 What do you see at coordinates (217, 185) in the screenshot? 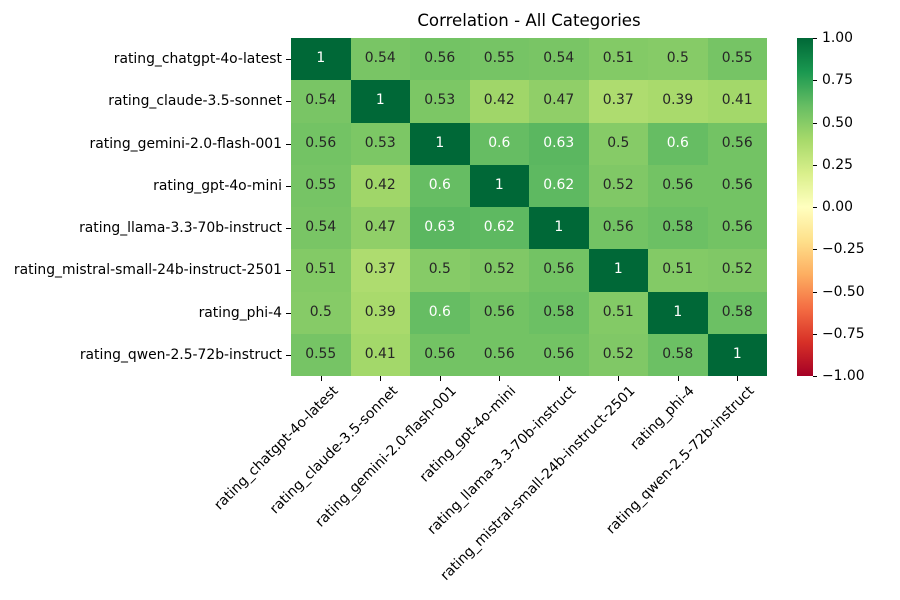
I see `y-tick-label: rating_gpt-4o-mini` at bounding box center [217, 185].